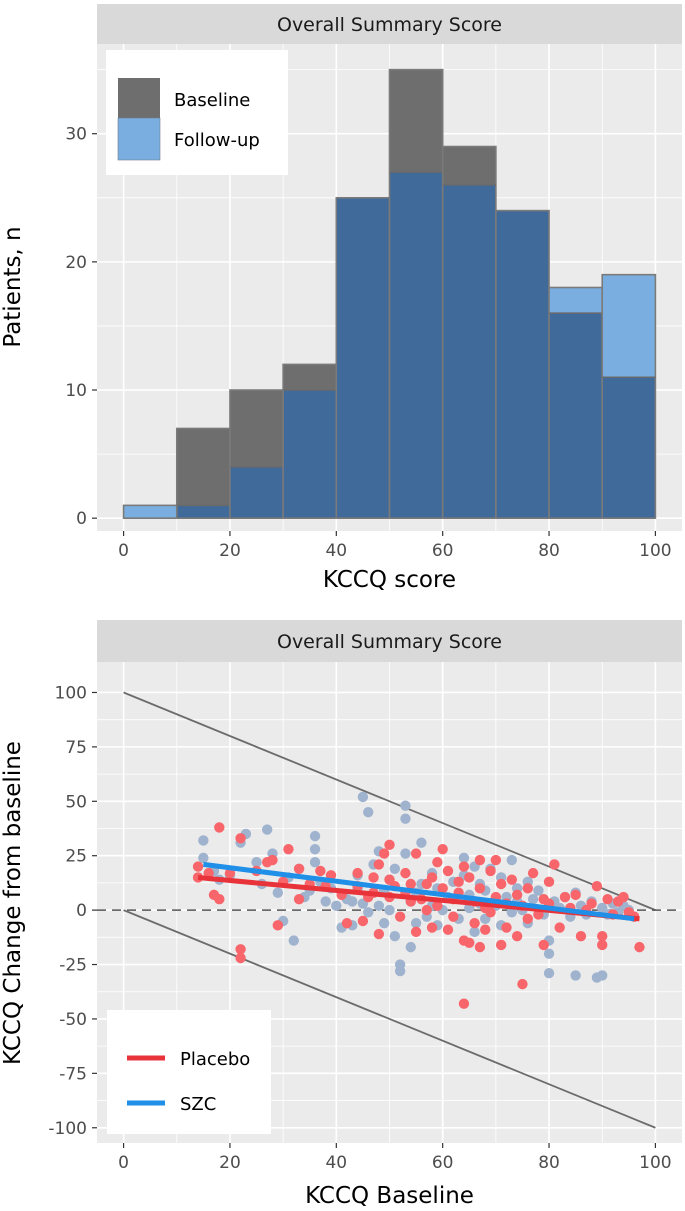  What do you see at coordinates (13, 286) in the screenshot?
I see `histogram-y-axis-title: Patients, n` at bounding box center [13, 286].